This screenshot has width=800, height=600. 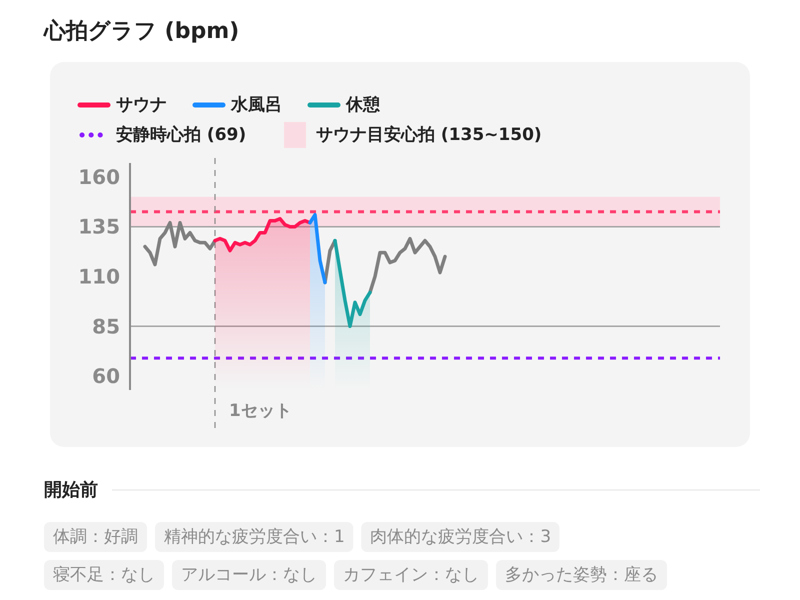 I want to click on text: 開始前, so click(x=71, y=490).